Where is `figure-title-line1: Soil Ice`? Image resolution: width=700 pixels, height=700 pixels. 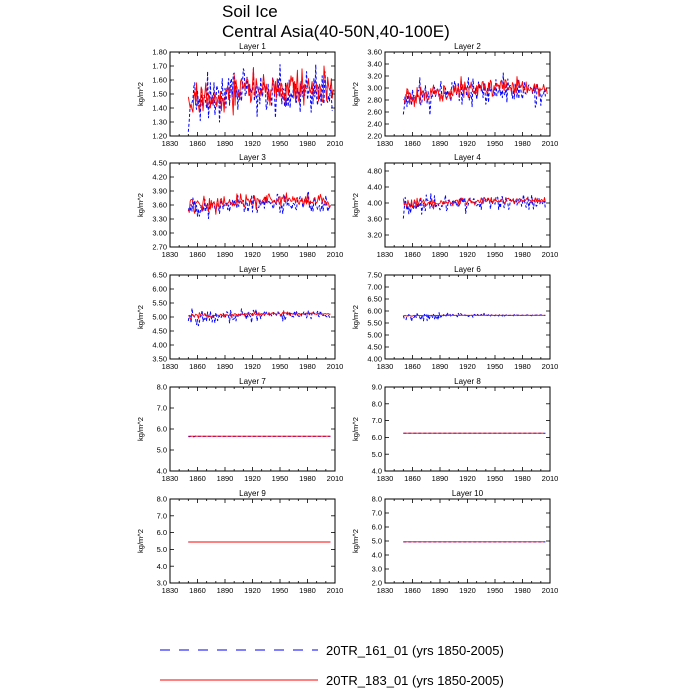 figure-title-line1: Soil Ice is located at coordinates (250, 11).